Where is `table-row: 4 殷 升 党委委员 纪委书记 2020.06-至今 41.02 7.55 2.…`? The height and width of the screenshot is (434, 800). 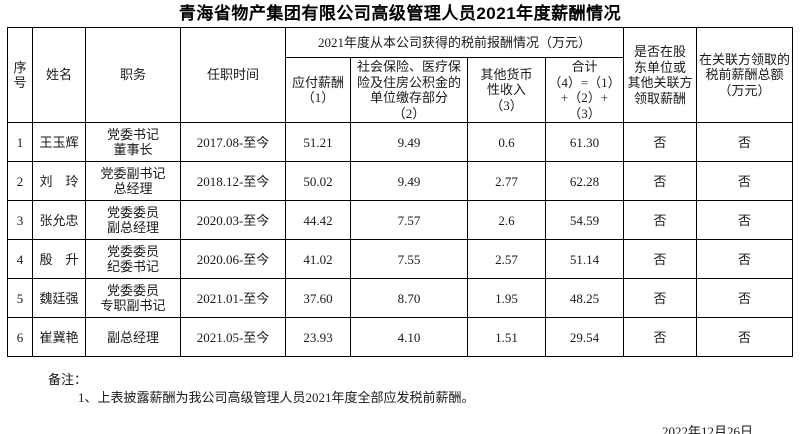
table-row: 4 殷 升 党委委员 纪委书记 2020.06-至今 41.02 7.55 2.… is located at coordinates (400, 259).